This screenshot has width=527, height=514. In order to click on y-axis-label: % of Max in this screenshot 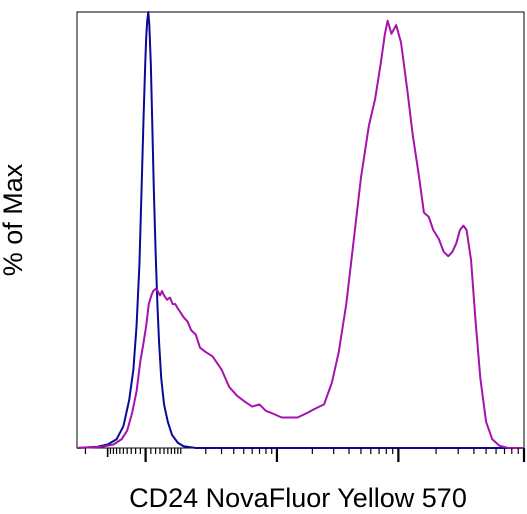, I will do `click(14, 219)`.